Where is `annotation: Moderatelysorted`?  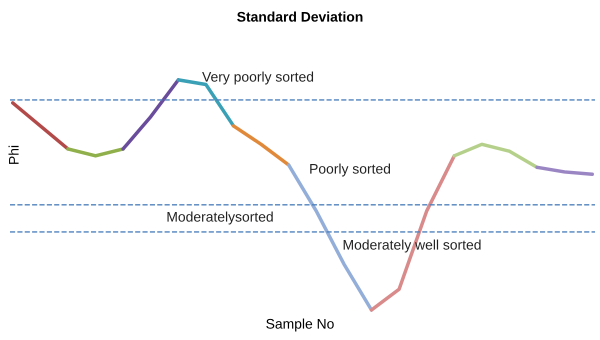
annotation: Moderatelysorted is located at coordinates (220, 218).